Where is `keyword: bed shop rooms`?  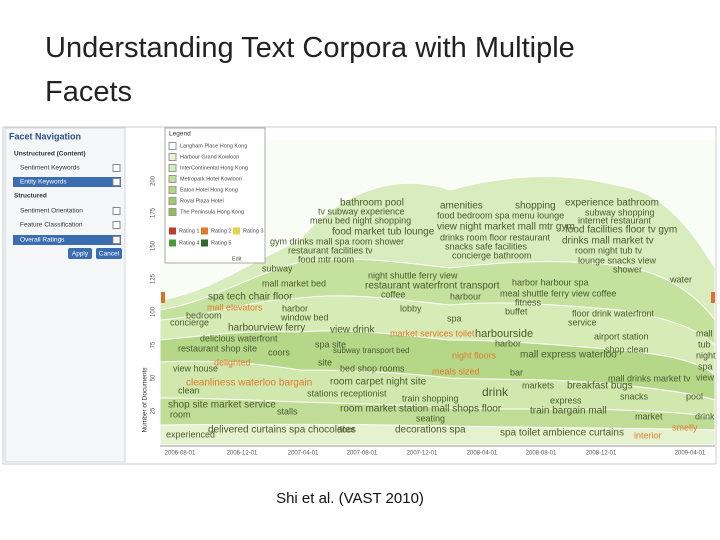
keyword: bed shop rooms is located at coordinates (372, 368).